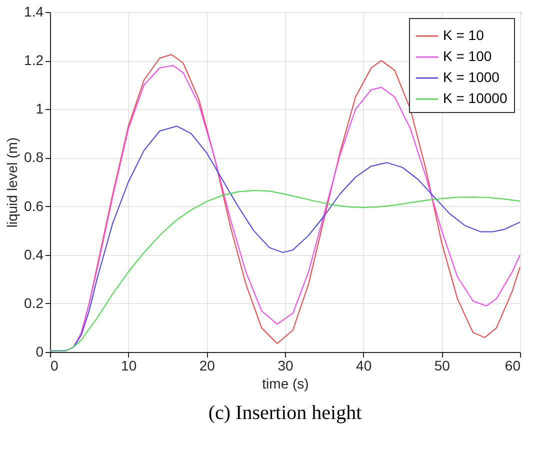  I want to click on y-tick-label: 1, so click(40, 108).